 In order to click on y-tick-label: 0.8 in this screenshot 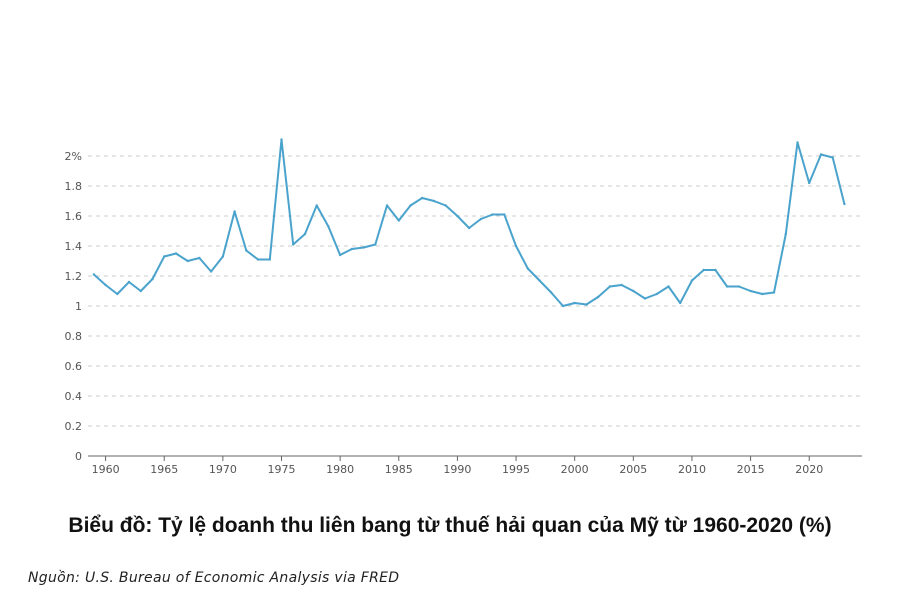, I will do `click(74, 336)`.